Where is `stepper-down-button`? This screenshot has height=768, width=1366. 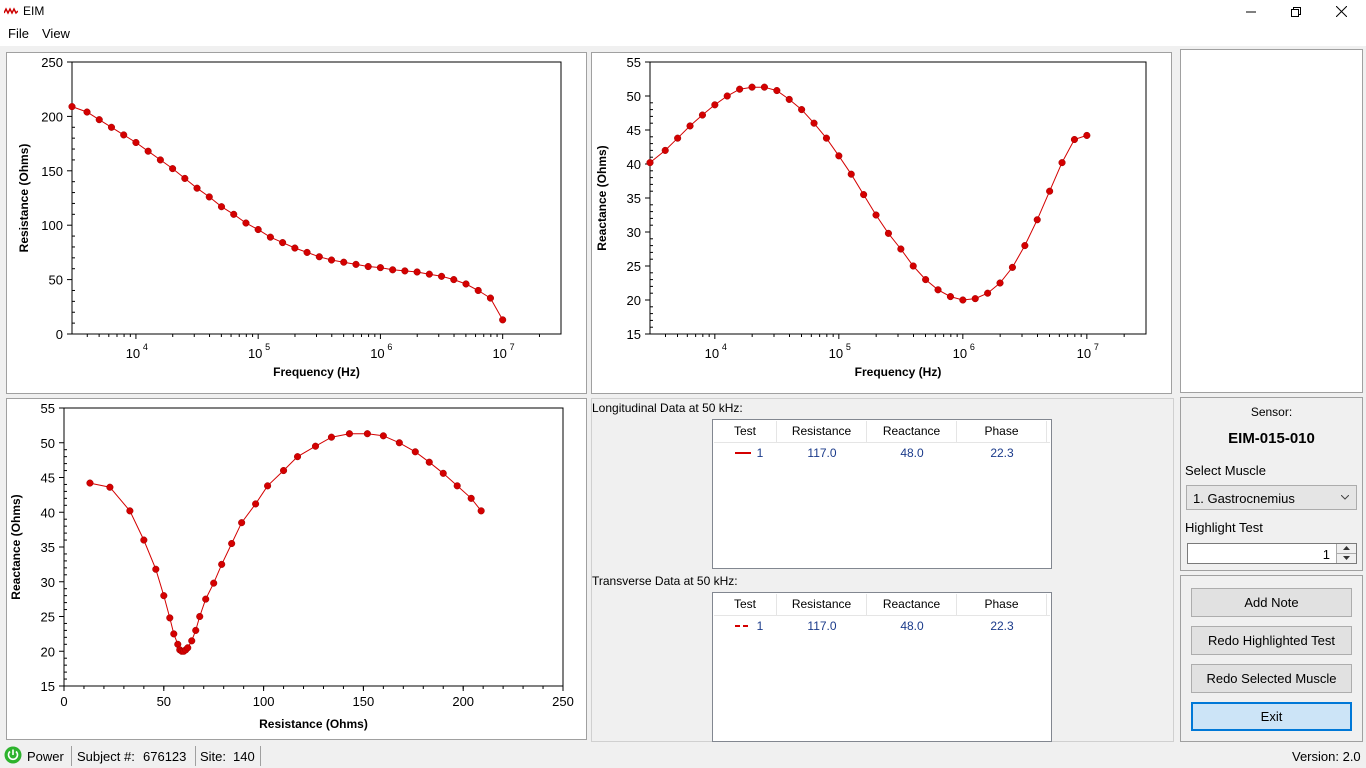 stepper-down-button is located at coordinates (1346, 558).